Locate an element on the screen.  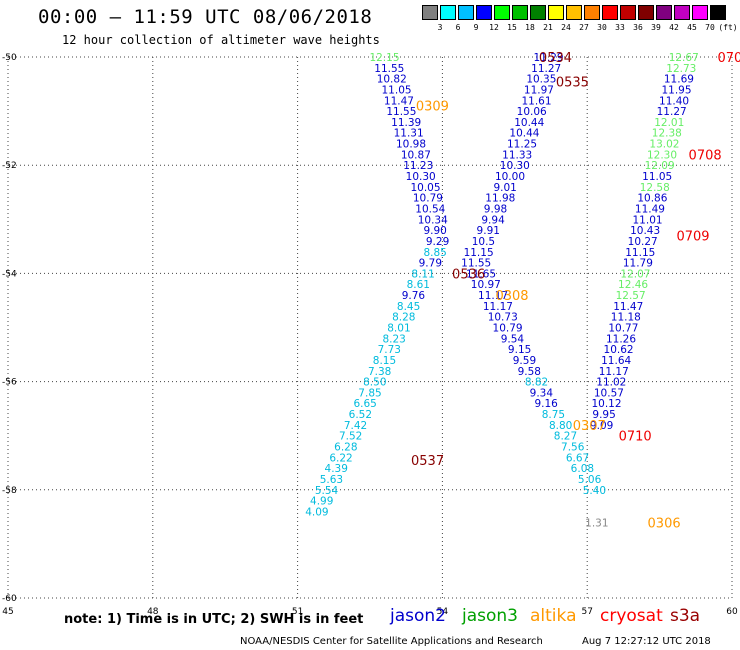
page-title: 00:00 — 11:59 UTC 08/06/2018 is located at coordinates (205, 17).